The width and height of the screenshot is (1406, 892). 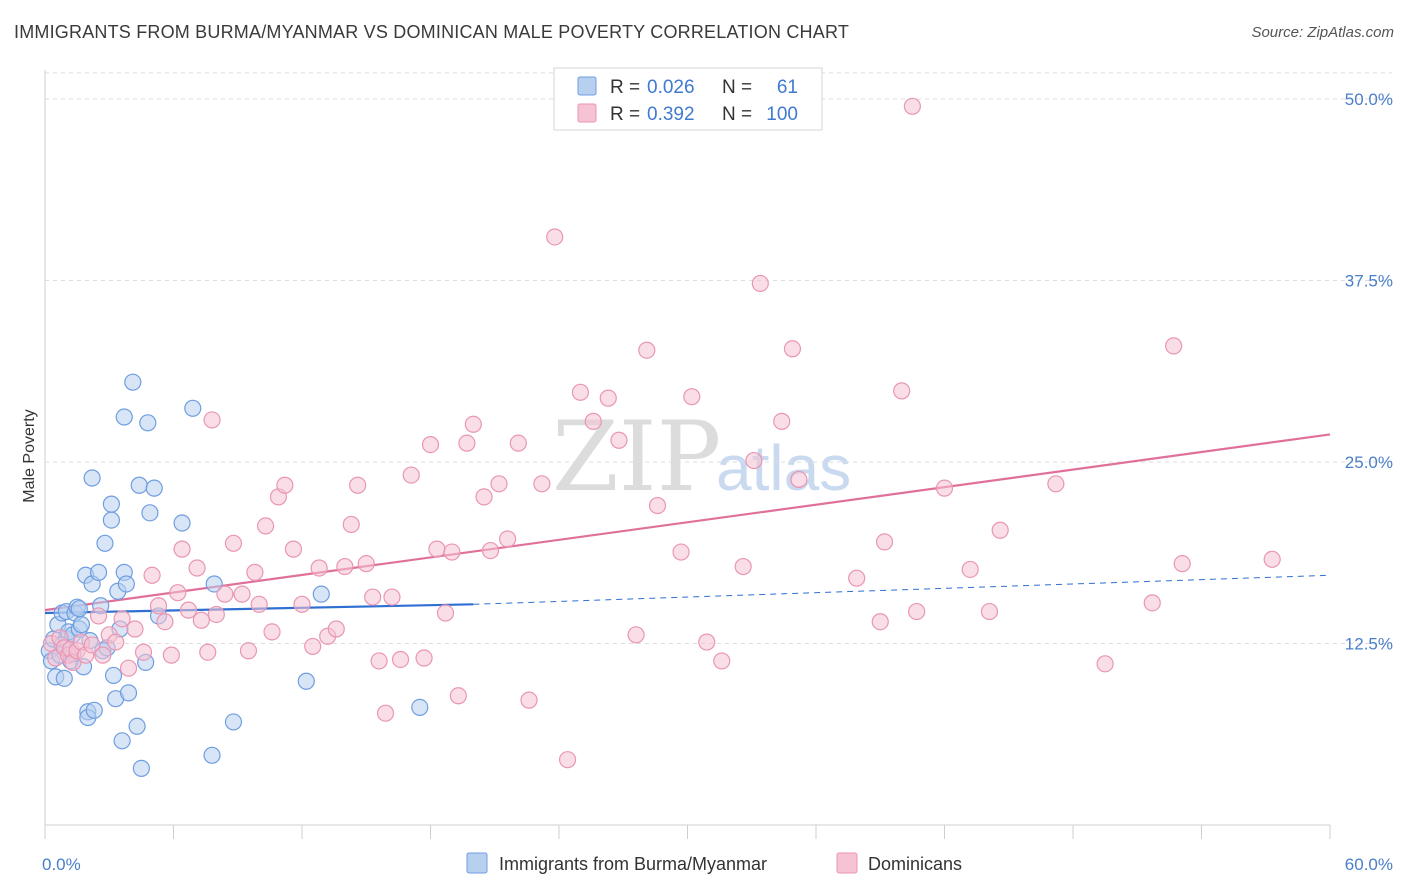 What do you see at coordinates (782, 114) in the screenshot?
I see `legend-n-value-2: 100` at bounding box center [782, 114].